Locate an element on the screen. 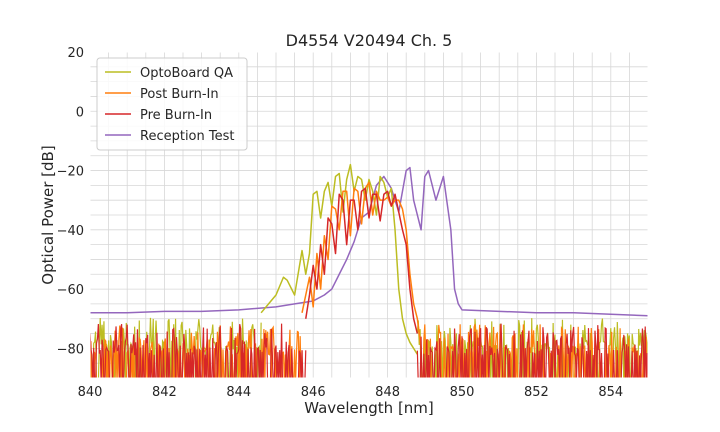  x-tick-label: 842 is located at coordinates (164, 392).